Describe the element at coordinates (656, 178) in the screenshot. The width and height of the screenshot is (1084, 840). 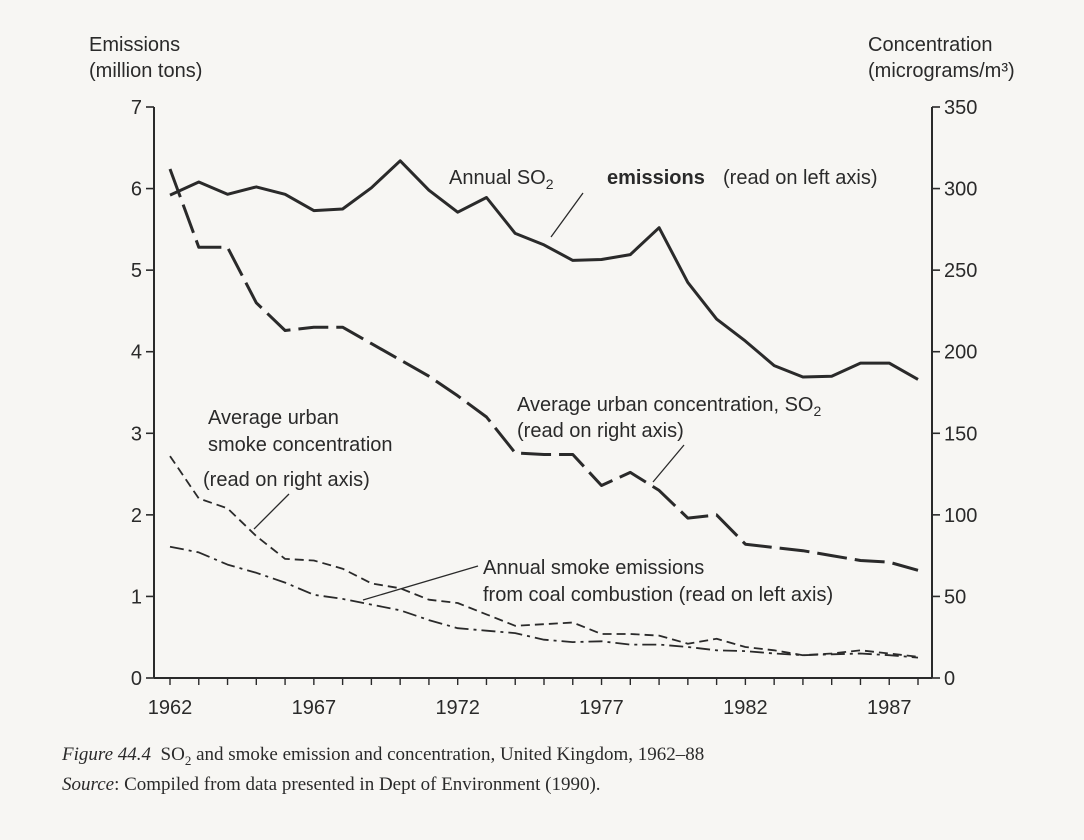
I see `so2-emissions-word: emissions` at that location.